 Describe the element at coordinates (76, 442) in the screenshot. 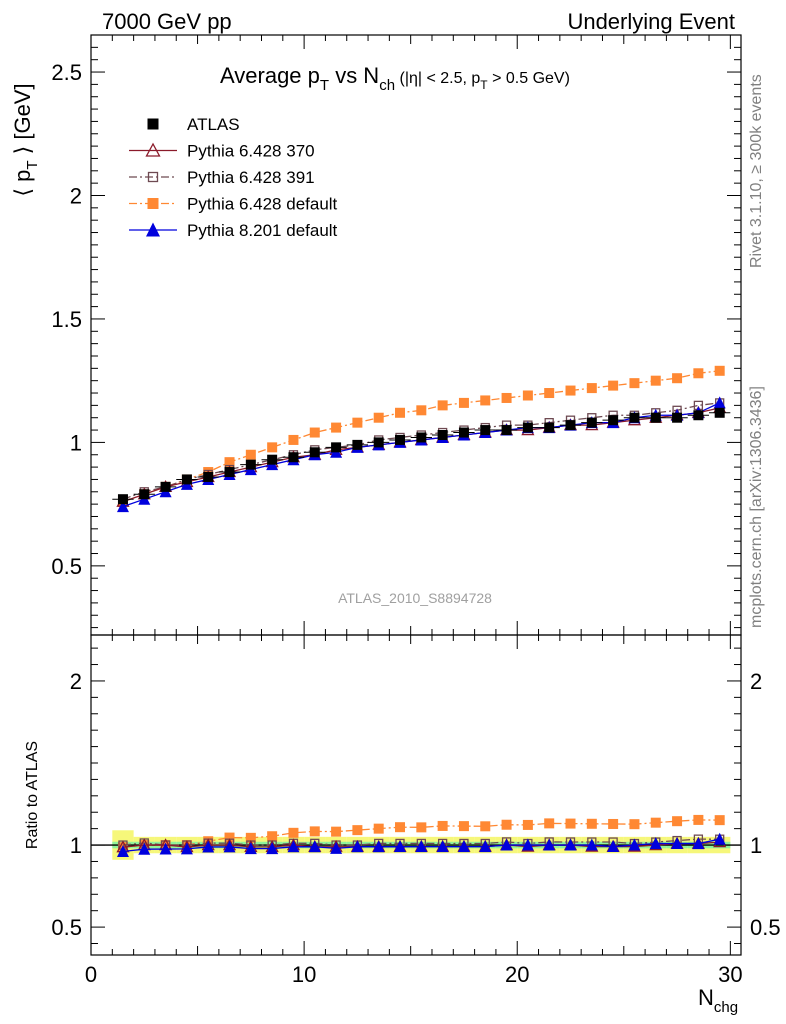

I see `y-tick-label-main: 1` at that location.